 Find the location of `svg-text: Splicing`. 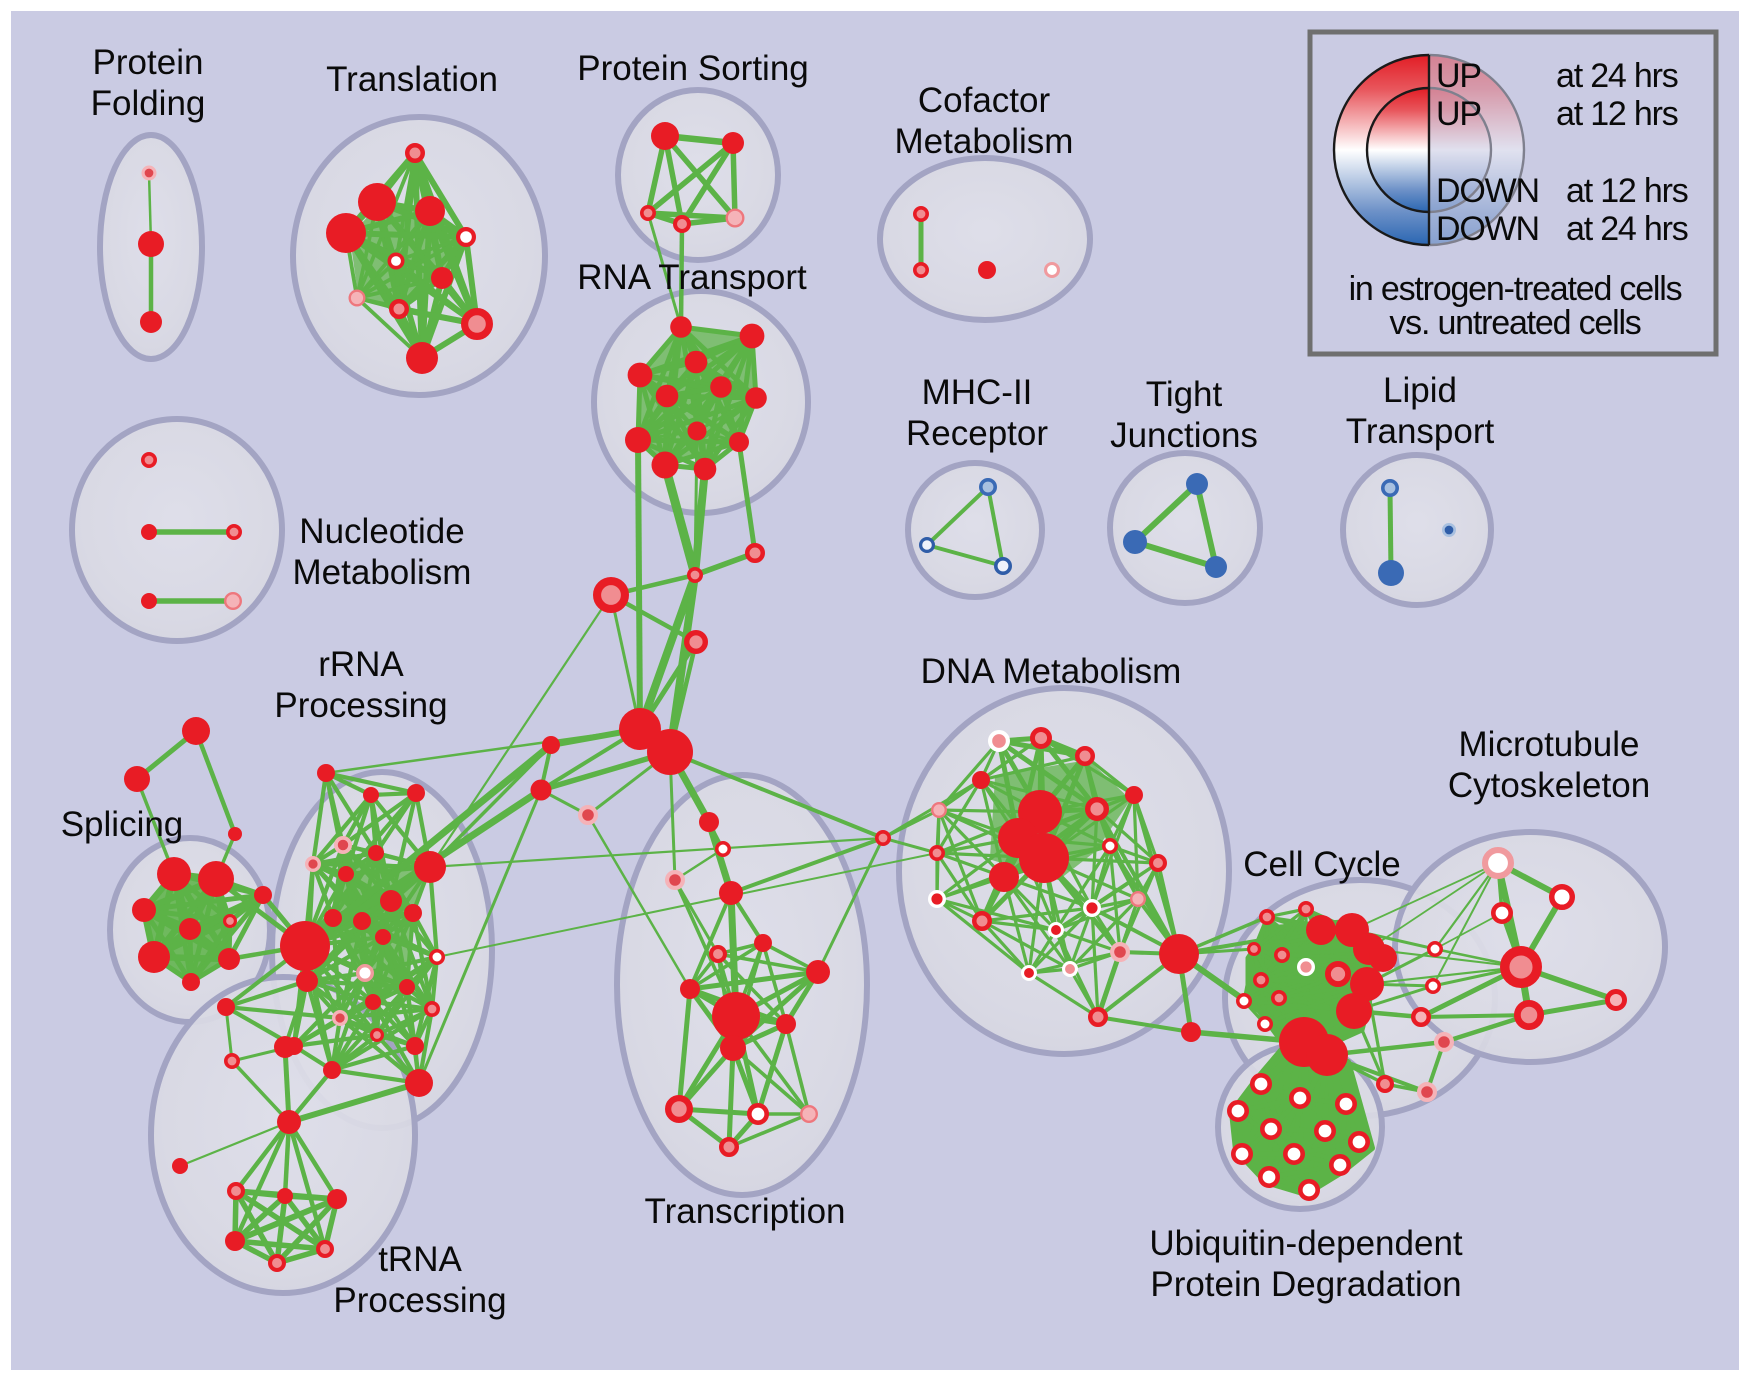

svg-text: Splicing is located at coordinates (122, 824).